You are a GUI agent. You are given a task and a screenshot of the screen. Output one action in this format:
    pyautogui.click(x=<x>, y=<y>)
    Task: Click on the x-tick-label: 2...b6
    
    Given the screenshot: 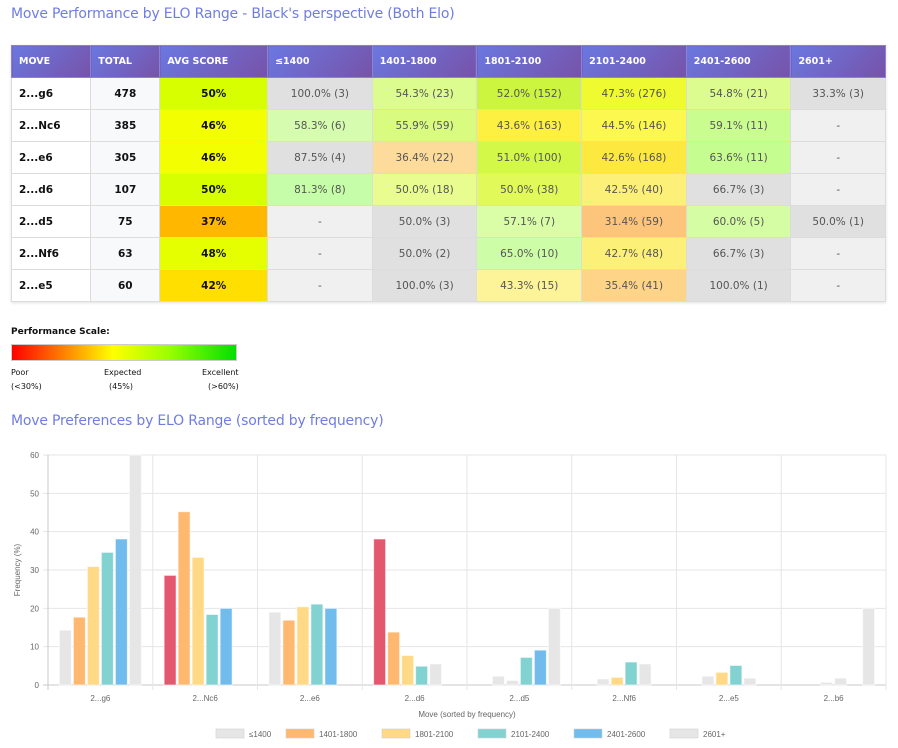 What is the action you would take?
    pyautogui.click(x=834, y=698)
    